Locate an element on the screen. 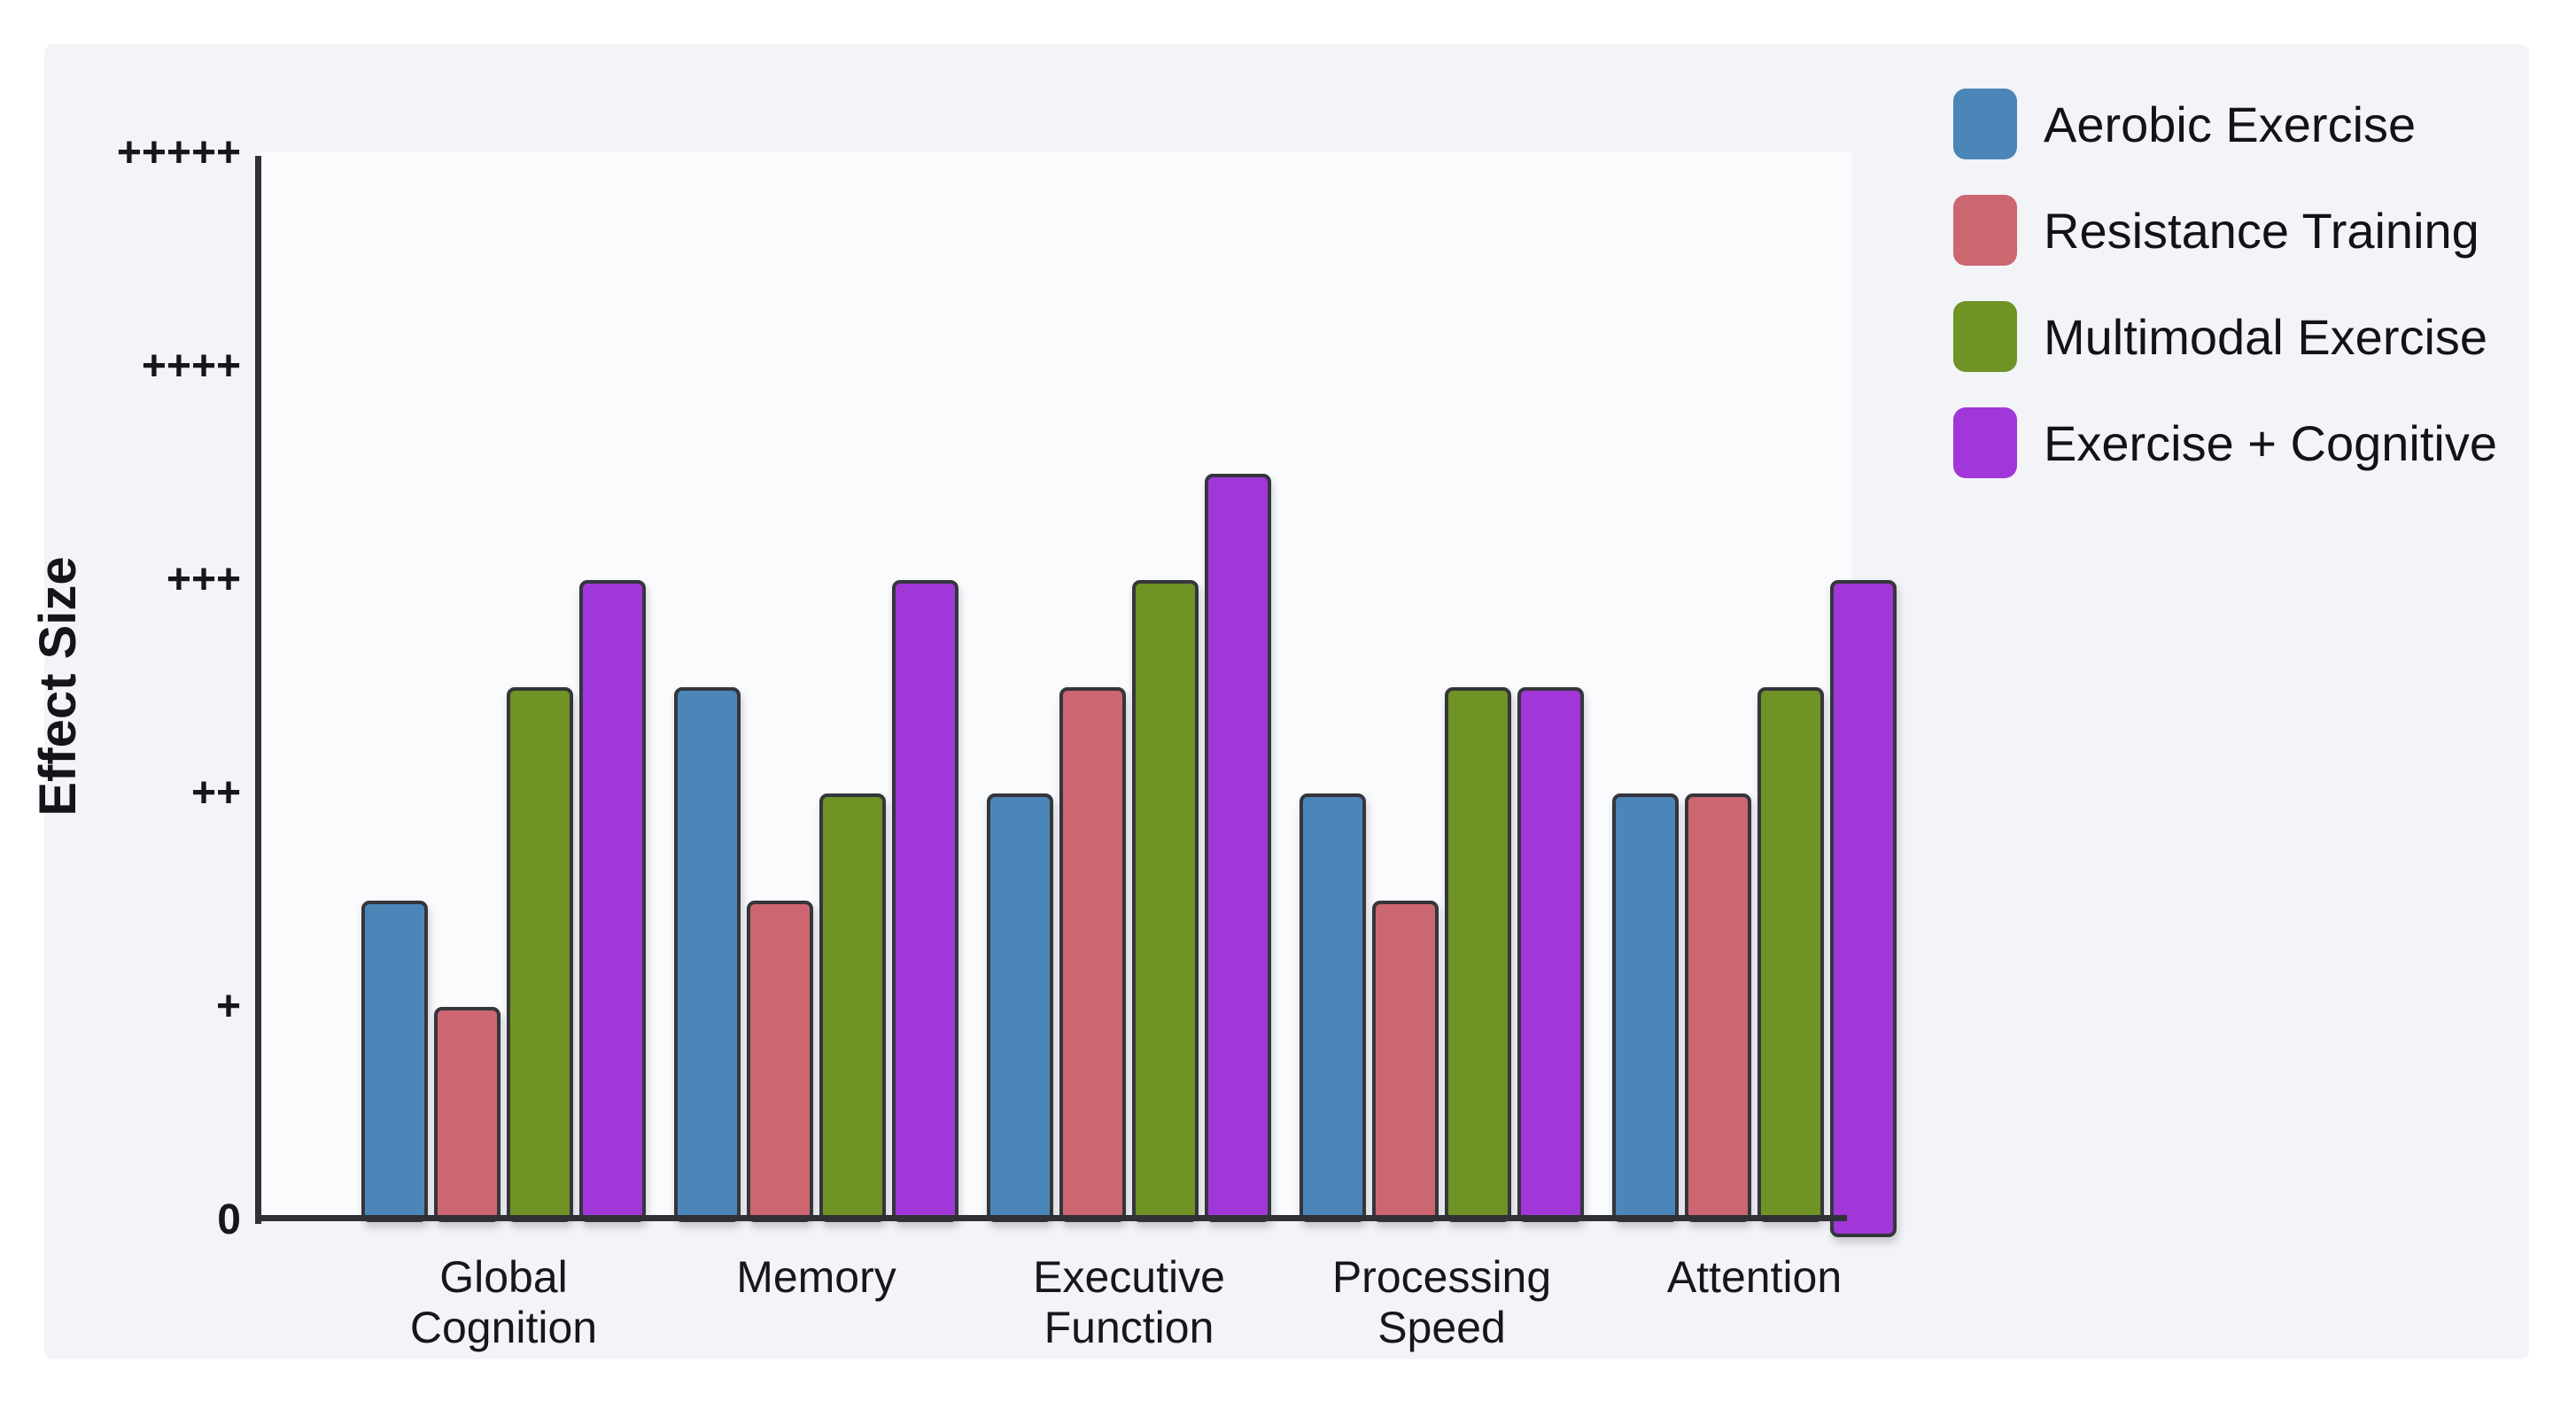 The image size is (2576, 1401). bar-processing-speed-aerobic-exercise is located at coordinates (1333, 1008).